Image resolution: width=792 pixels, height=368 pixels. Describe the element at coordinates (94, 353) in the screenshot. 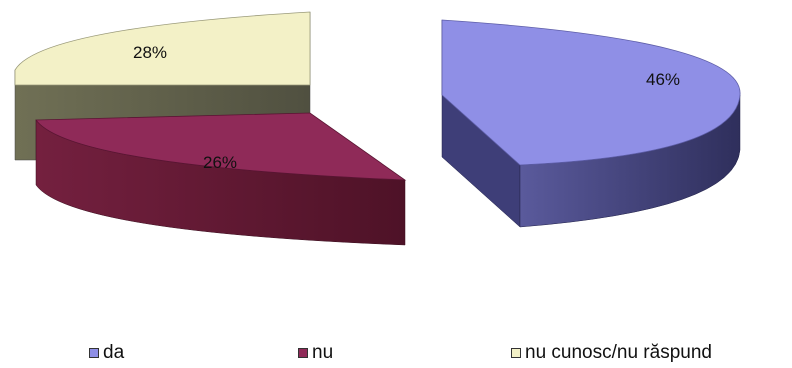

I see `legend-swatch-da` at that location.